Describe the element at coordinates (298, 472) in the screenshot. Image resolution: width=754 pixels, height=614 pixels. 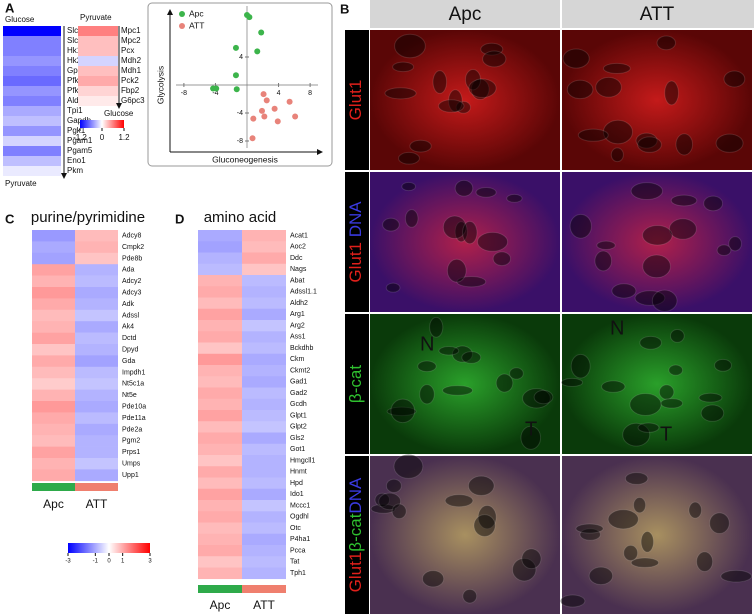
I see `gene-label: Hnmt` at that location.